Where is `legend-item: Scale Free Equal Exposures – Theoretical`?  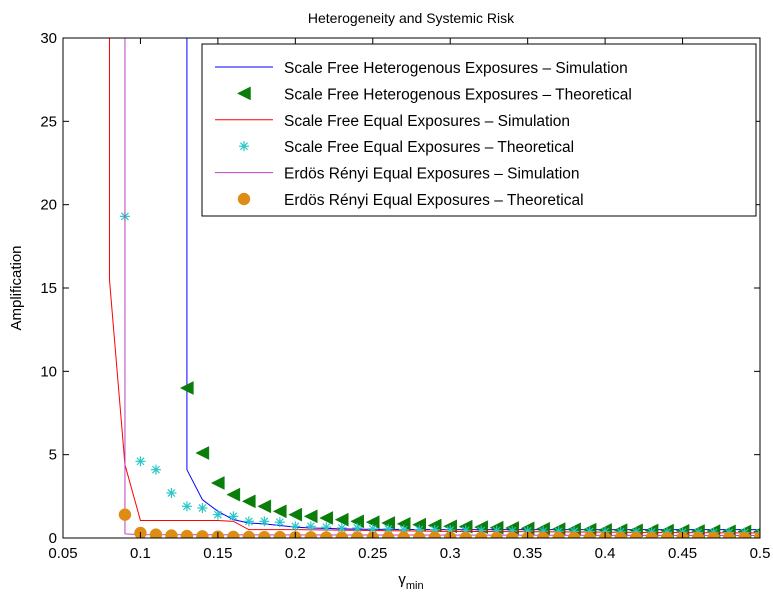 legend-item: Scale Free Equal Exposures – Theoretical is located at coordinates (406, 147).